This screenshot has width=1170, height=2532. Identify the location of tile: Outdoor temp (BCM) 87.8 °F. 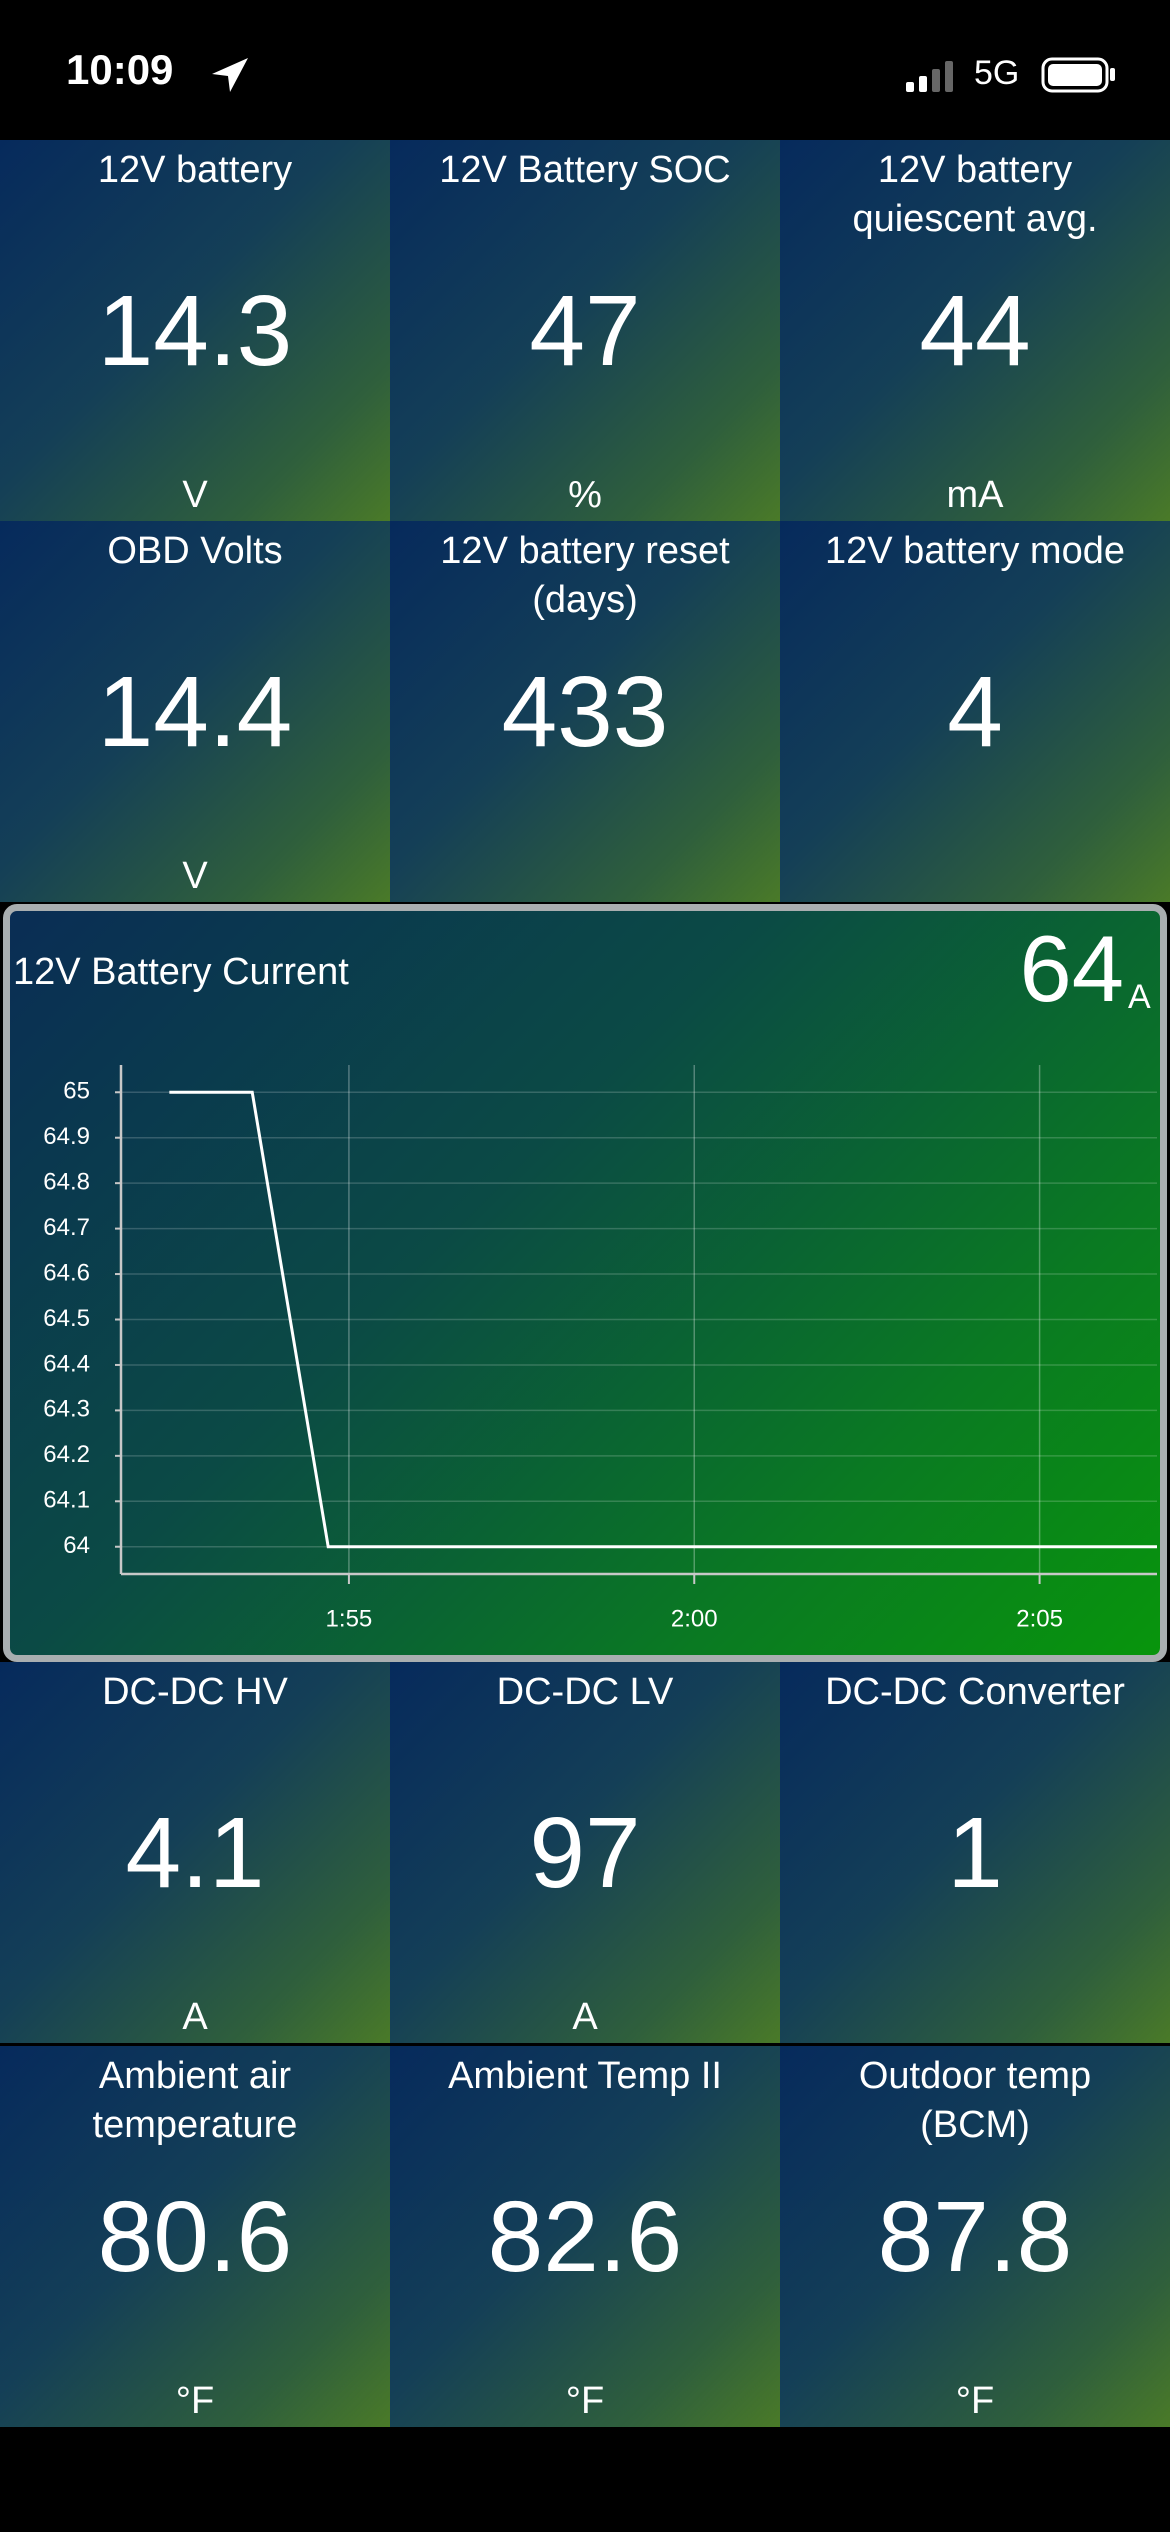
(975, 2236).